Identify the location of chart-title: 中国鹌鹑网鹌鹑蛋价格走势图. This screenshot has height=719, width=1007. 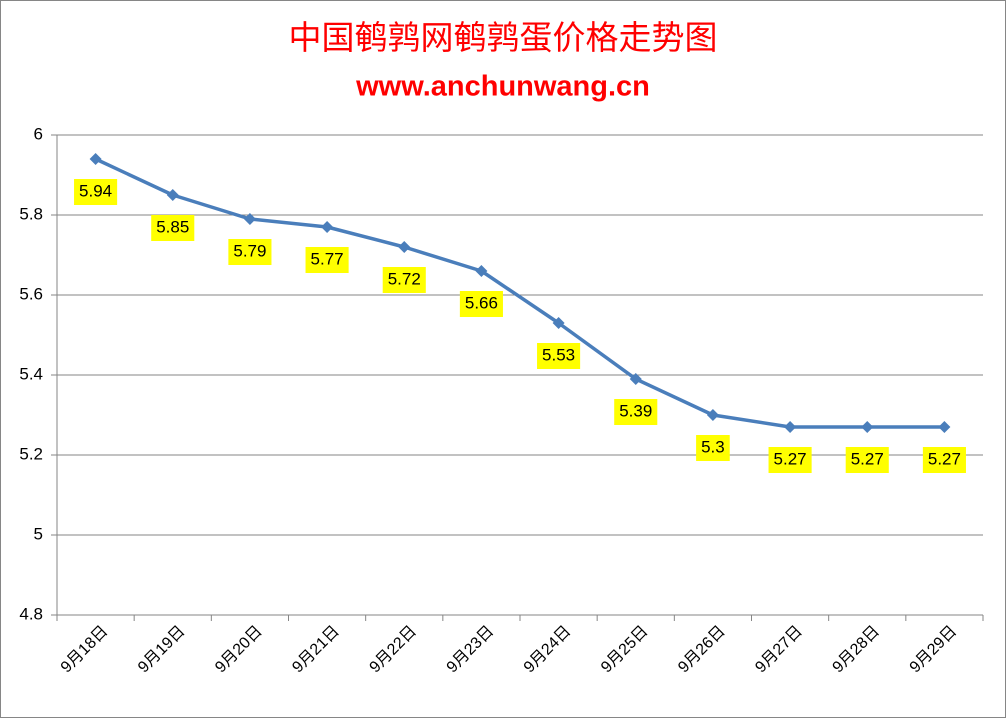
(503, 37).